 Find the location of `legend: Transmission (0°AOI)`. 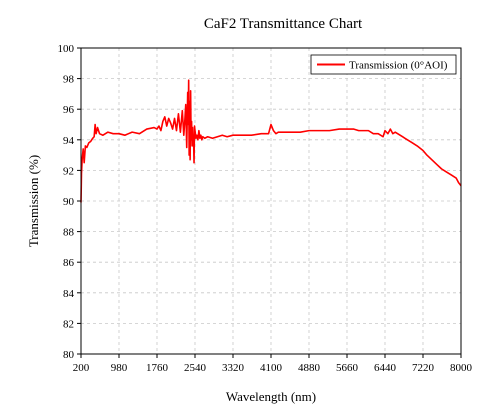

legend: Transmission (0°AOI) is located at coordinates (383, 64).